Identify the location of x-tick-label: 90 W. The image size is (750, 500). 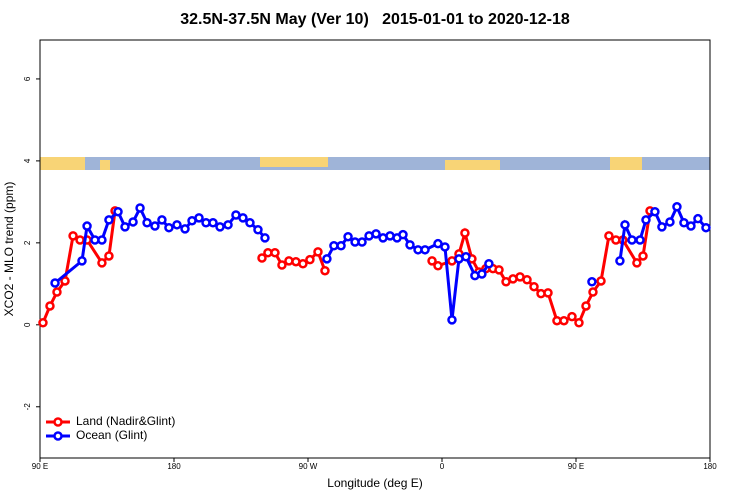
(308, 466).